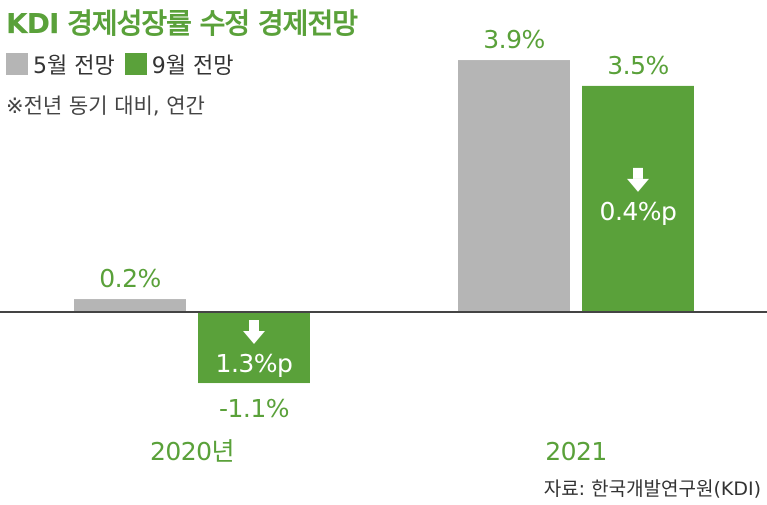  What do you see at coordinates (119, 64) in the screenshot?
I see `legend: 5월 전망 9월 전망` at bounding box center [119, 64].